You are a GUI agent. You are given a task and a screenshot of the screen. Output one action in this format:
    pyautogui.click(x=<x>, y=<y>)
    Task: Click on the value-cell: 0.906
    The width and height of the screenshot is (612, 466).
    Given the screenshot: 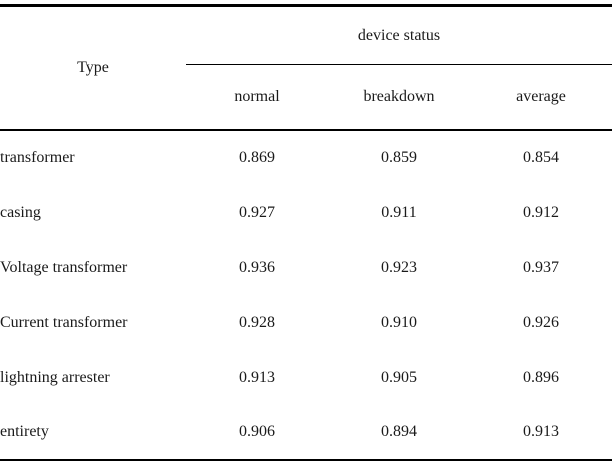 What is the action you would take?
    pyautogui.click(x=257, y=431)
    